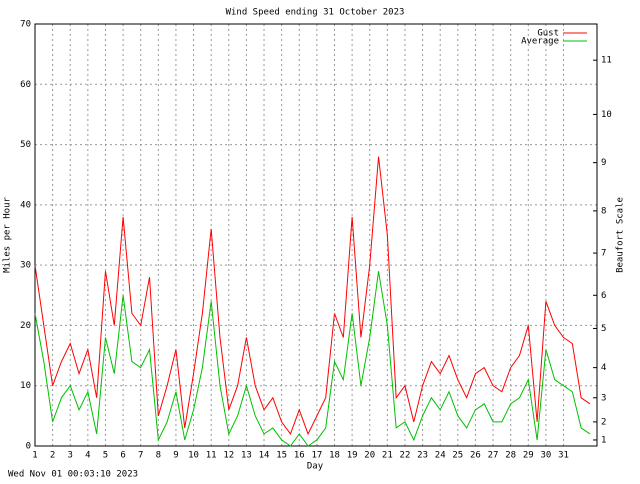  What do you see at coordinates (175, 456) in the screenshot?
I see `x-tick-label: 9` at bounding box center [175, 456].